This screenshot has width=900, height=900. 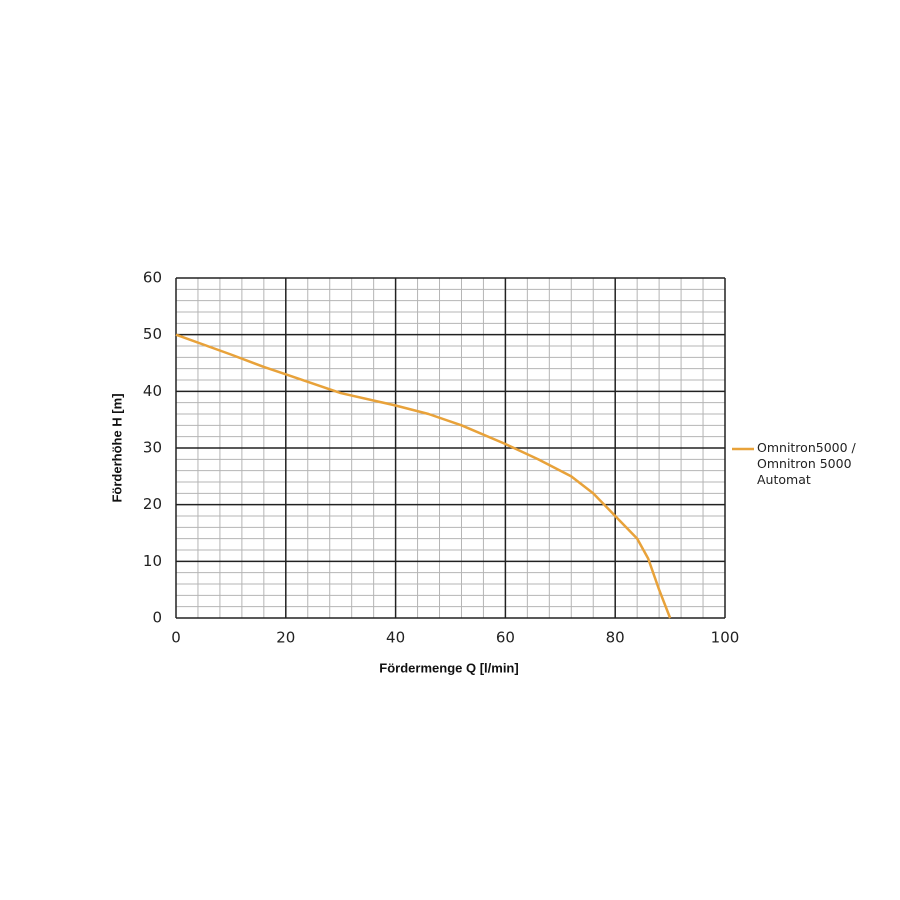 I want to click on y-axis-title: Förderhöhe H [m], so click(x=116, y=447).